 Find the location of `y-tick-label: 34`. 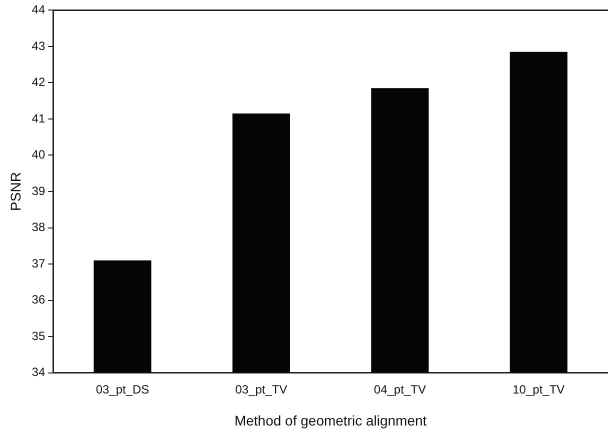

y-tick-label: 34 is located at coordinates (39, 372).